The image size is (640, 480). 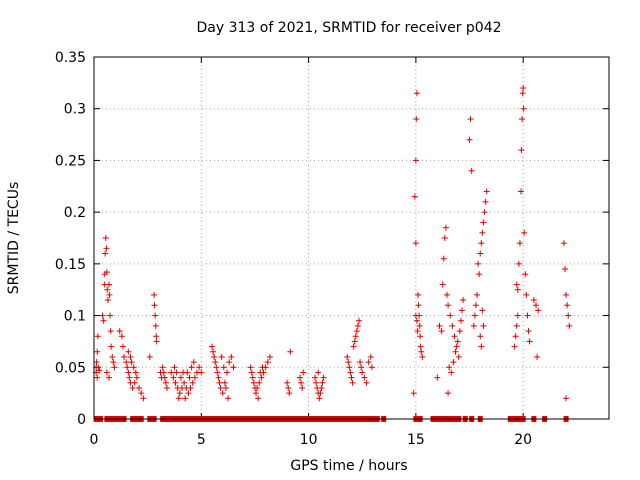 I want to click on y-tick-label: 0.1, so click(x=75, y=317).